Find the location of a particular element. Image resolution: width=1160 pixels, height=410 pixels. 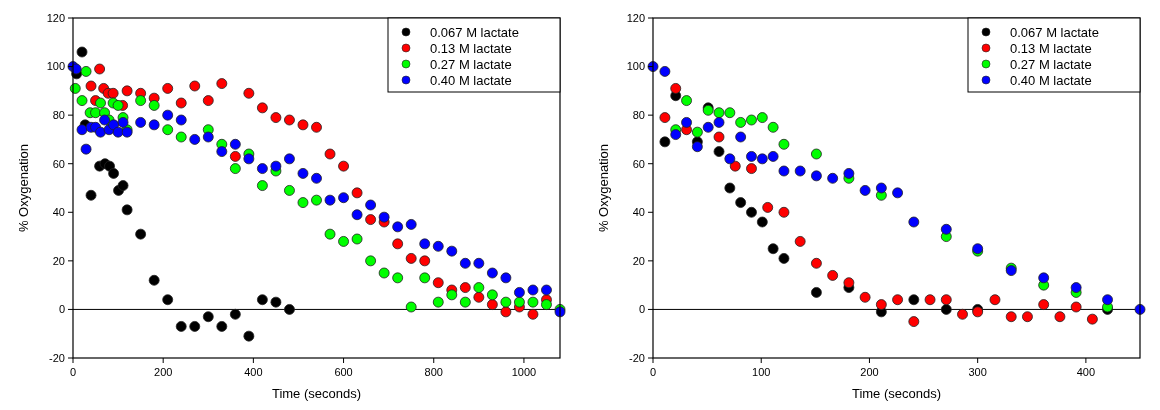

x-tick-label: 100 is located at coordinates (761, 372).